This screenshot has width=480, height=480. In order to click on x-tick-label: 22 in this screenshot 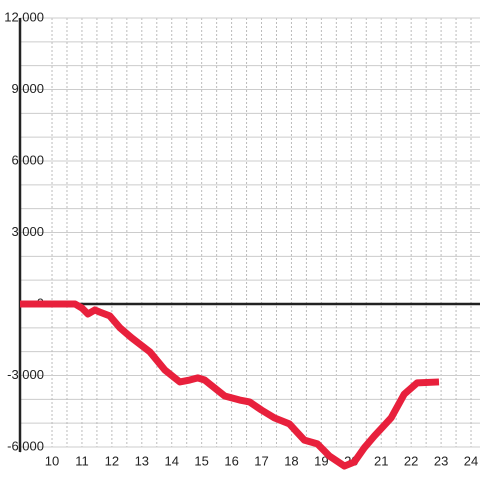, I will do `click(411, 460)`.